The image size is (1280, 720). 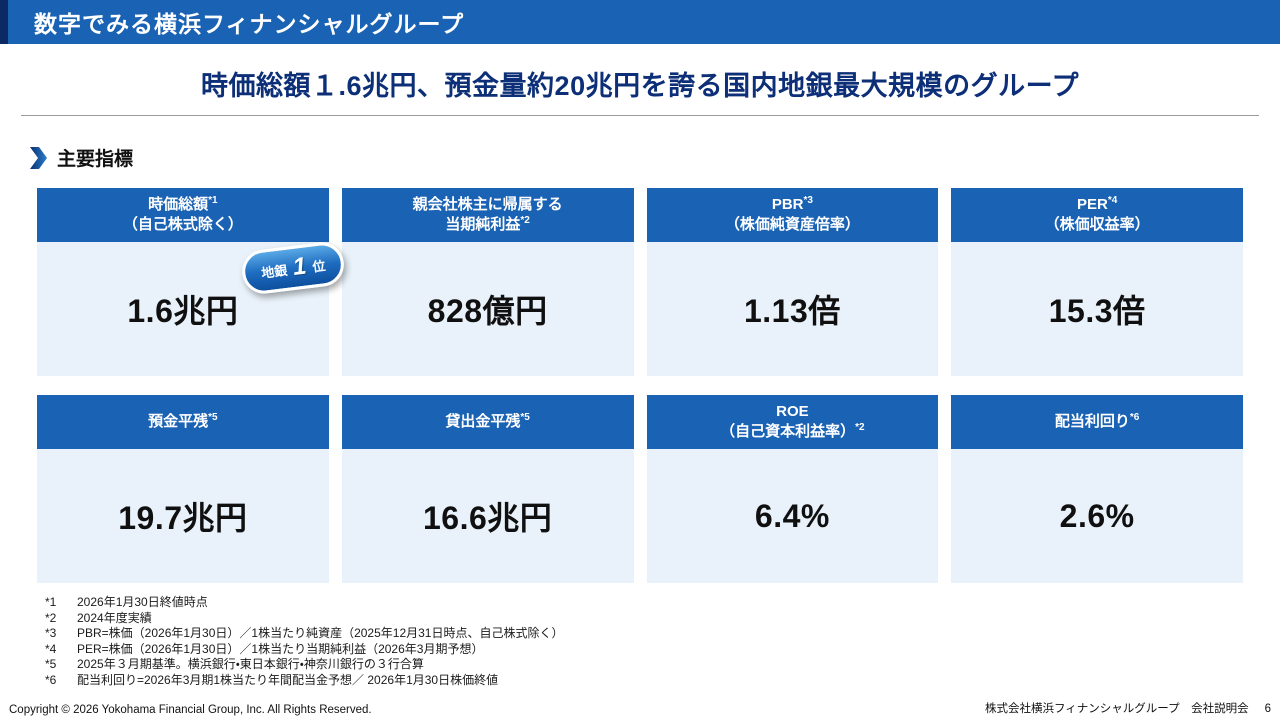 I want to click on metric-card-title-line: 当期純利益*2, so click(x=487, y=224).